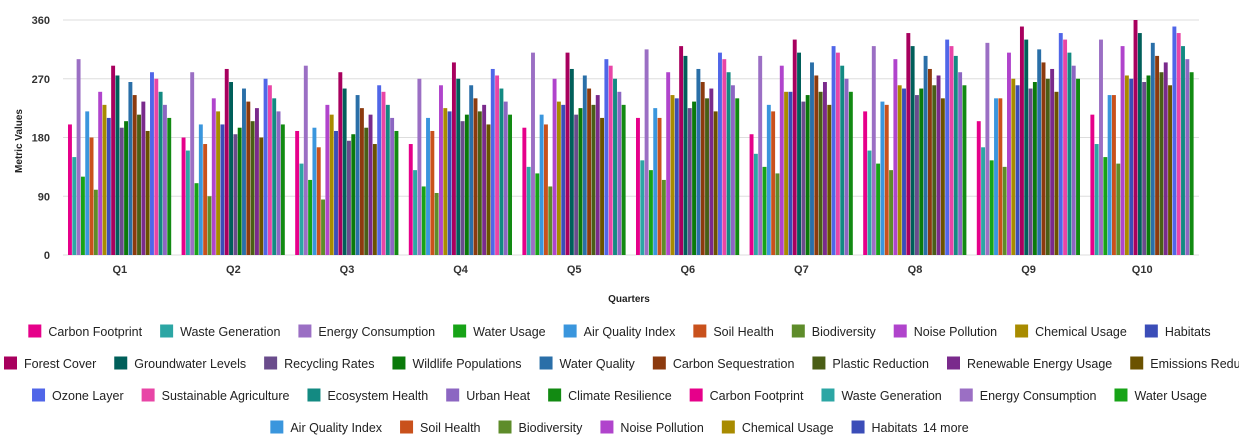 This screenshot has height=446, width=1239. Describe the element at coordinates (1071, 332) in the screenshot. I see `legend-item: Chemical Usage` at that location.